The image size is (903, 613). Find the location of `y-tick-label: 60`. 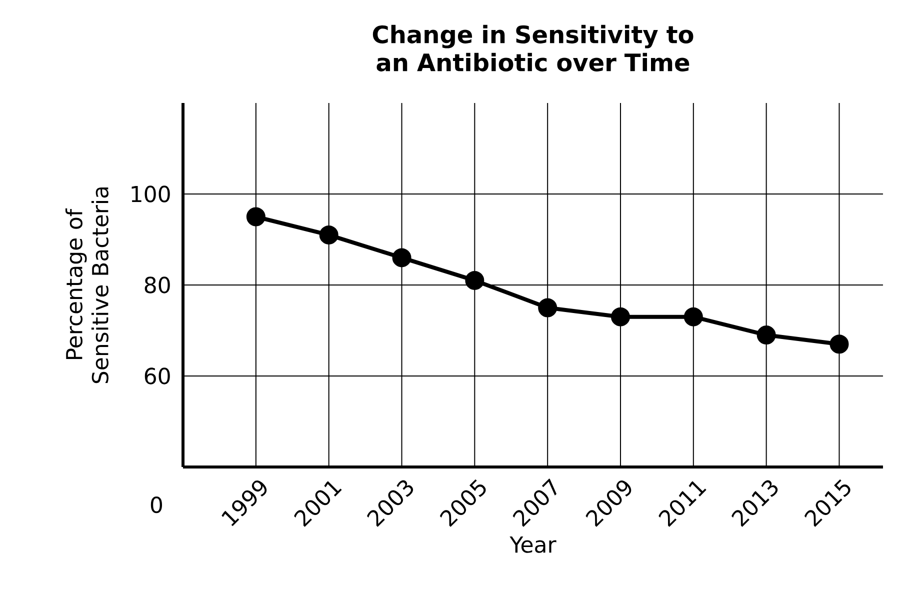

y-tick-label: 60 is located at coordinates (157, 376).